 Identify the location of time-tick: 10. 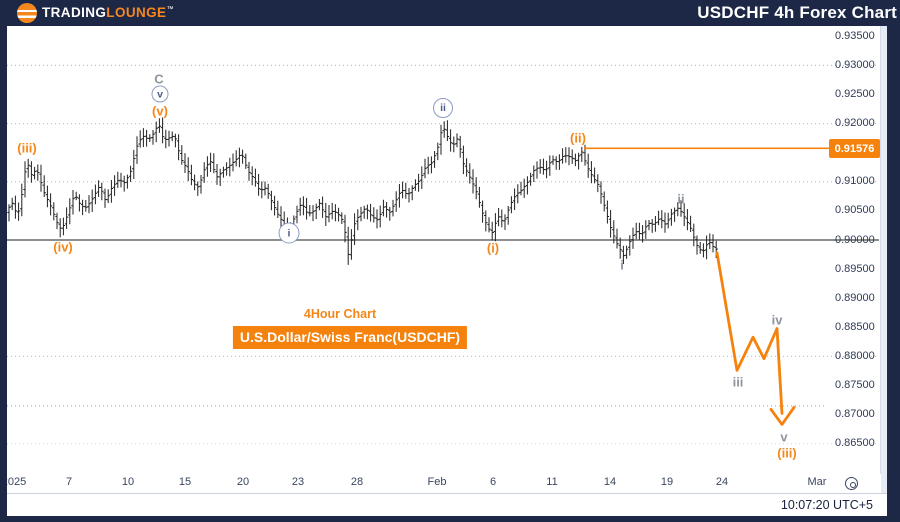
(128, 482).